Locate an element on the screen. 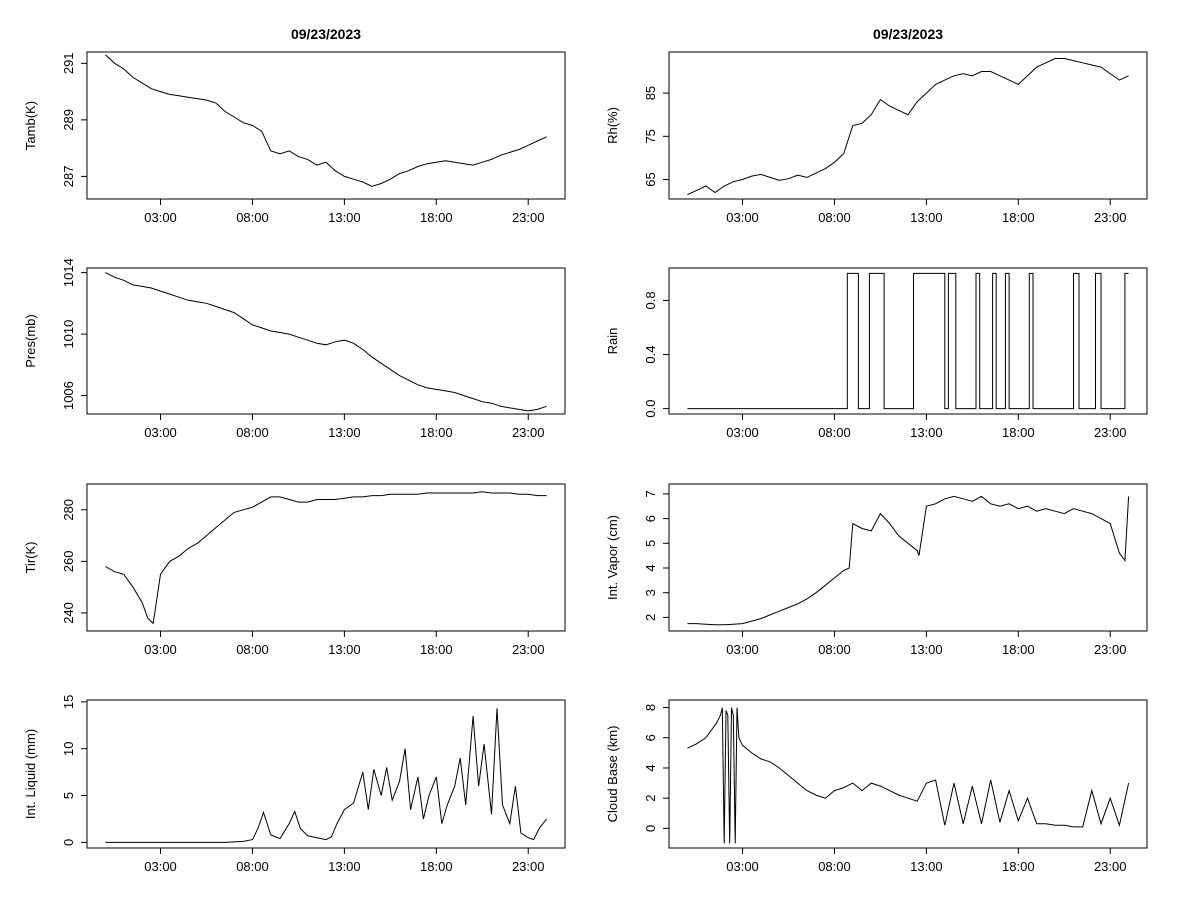 This screenshot has height=900, width=1200. y-tick-label: 85 is located at coordinates (650, 93).